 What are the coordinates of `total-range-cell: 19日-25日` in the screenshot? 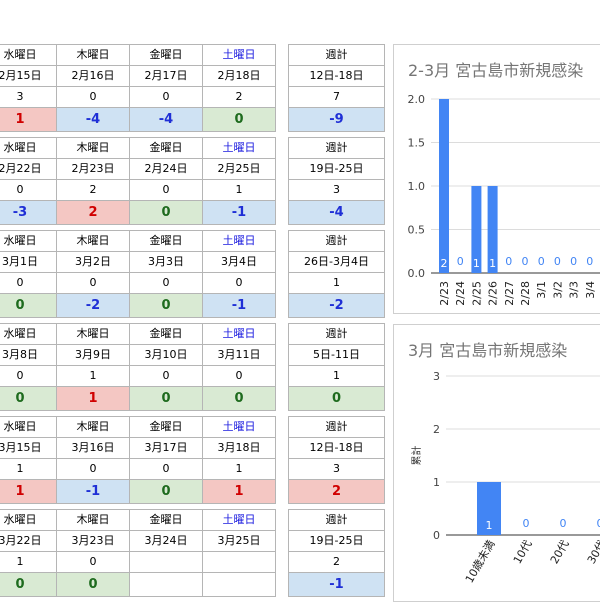 It's located at (337, 541).